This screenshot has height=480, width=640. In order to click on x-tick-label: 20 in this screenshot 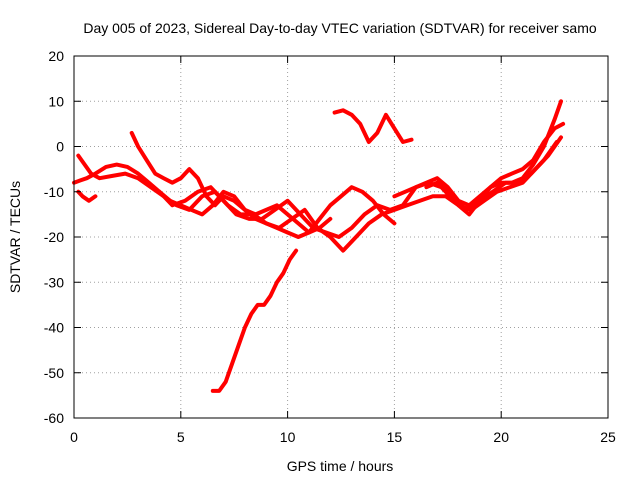, I will do `click(501, 437)`.